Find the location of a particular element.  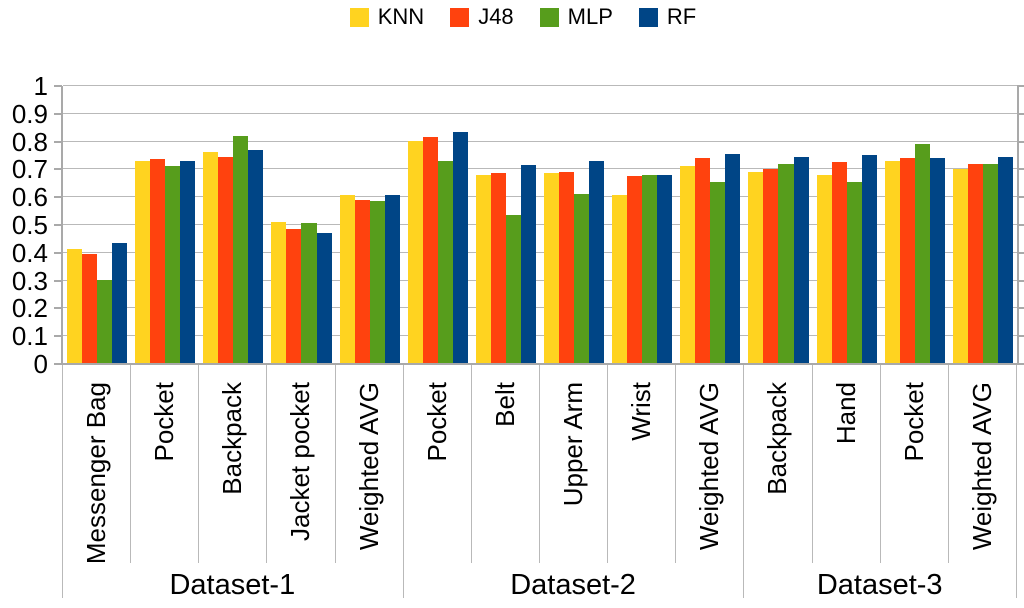

category-label-8: Upper Arm is located at coordinates (573, 444).